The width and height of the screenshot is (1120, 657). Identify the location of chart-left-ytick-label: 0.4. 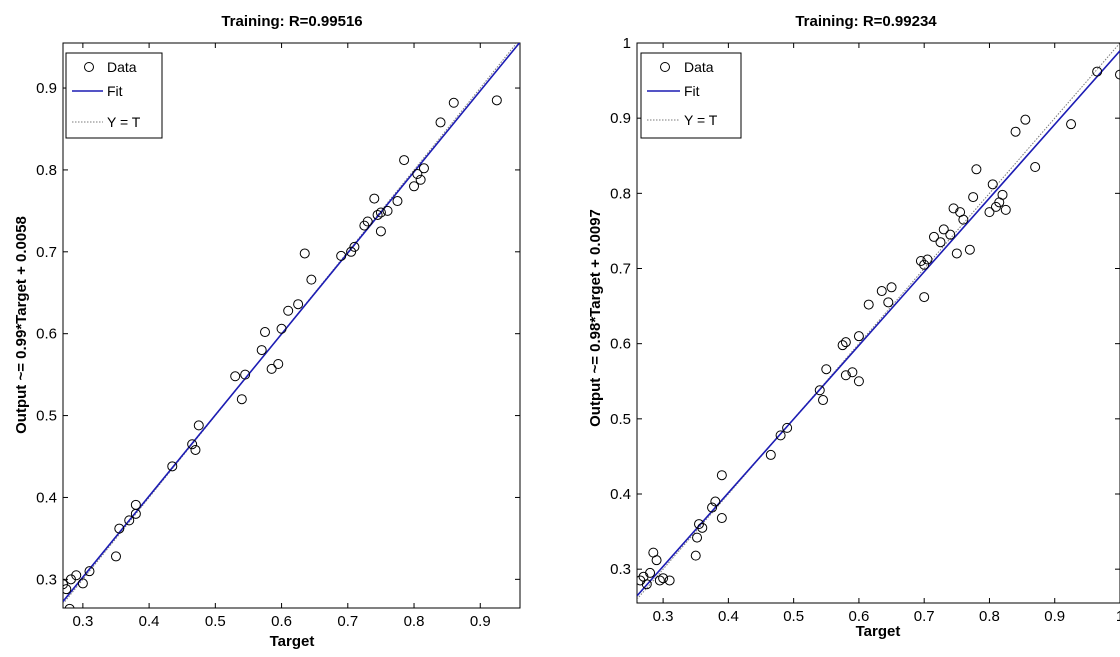
(46, 497).